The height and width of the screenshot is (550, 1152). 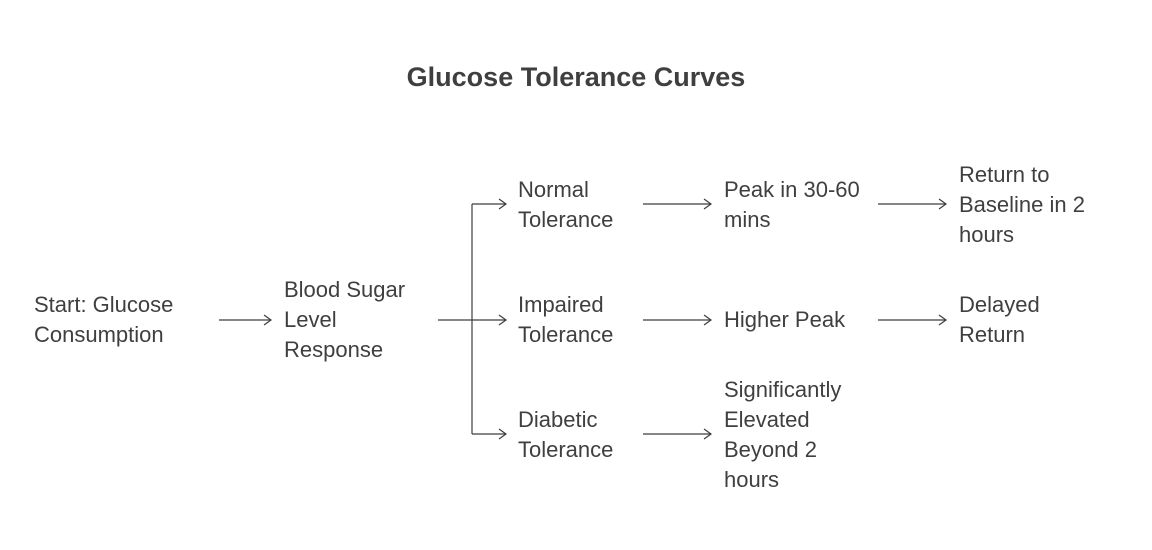 What do you see at coordinates (345, 319) in the screenshot?
I see `node-response: Blood Sugar Level Response` at bounding box center [345, 319].